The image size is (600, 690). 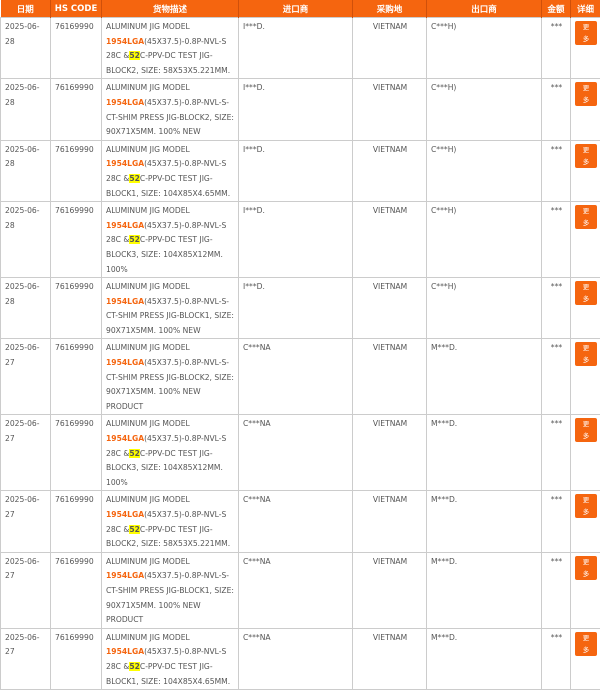 I want to click on header-importer: 进口商, so click(x=296, y=9).